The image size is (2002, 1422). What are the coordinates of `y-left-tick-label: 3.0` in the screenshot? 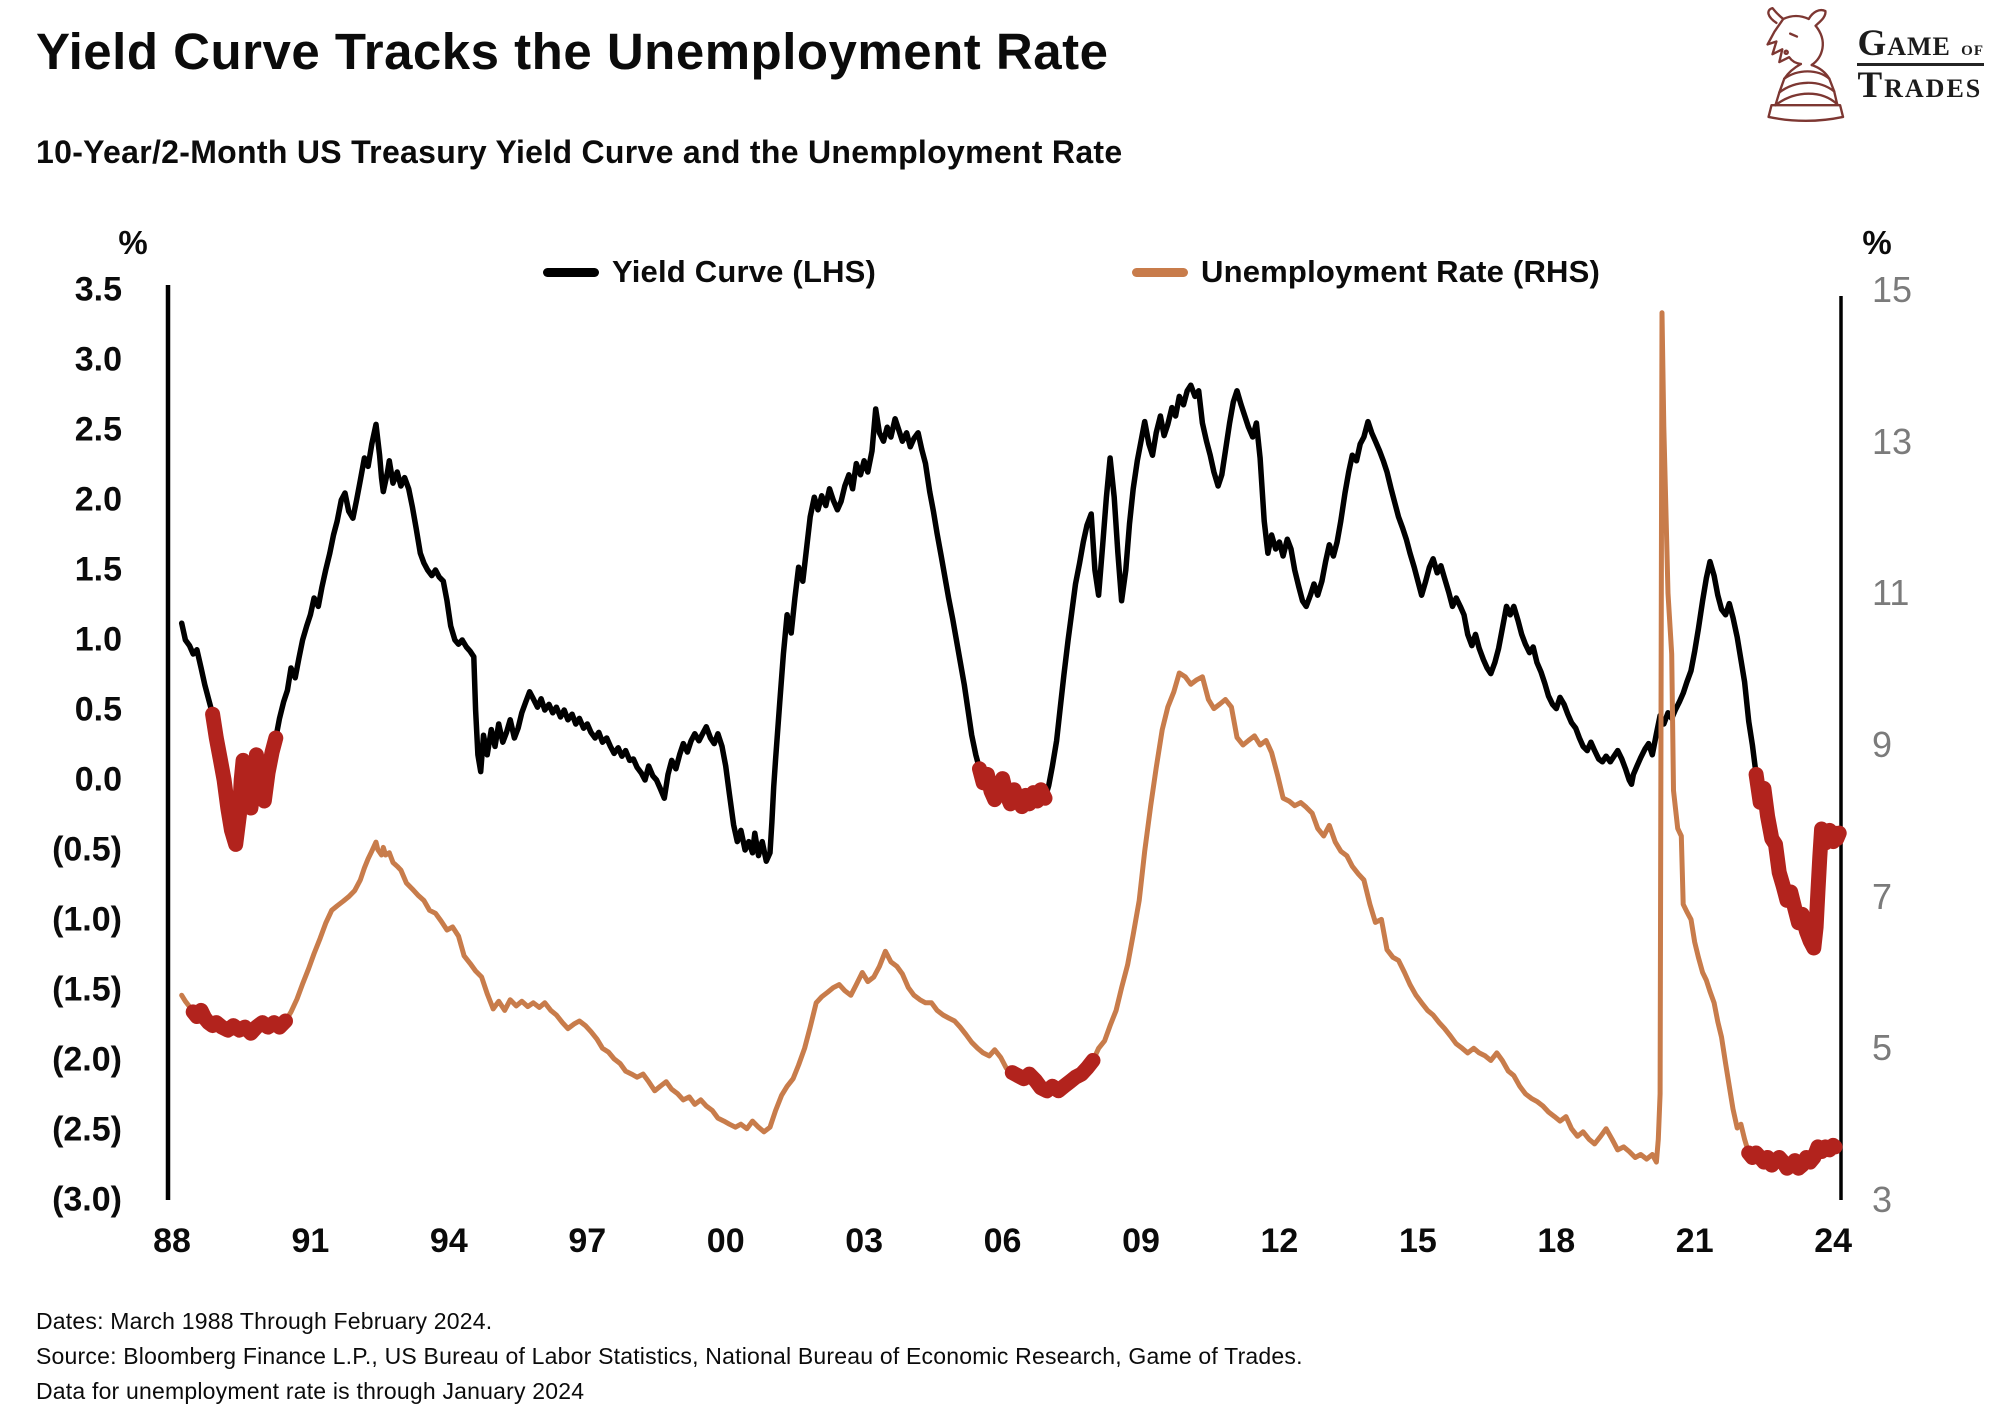 It's located at (98, 359).